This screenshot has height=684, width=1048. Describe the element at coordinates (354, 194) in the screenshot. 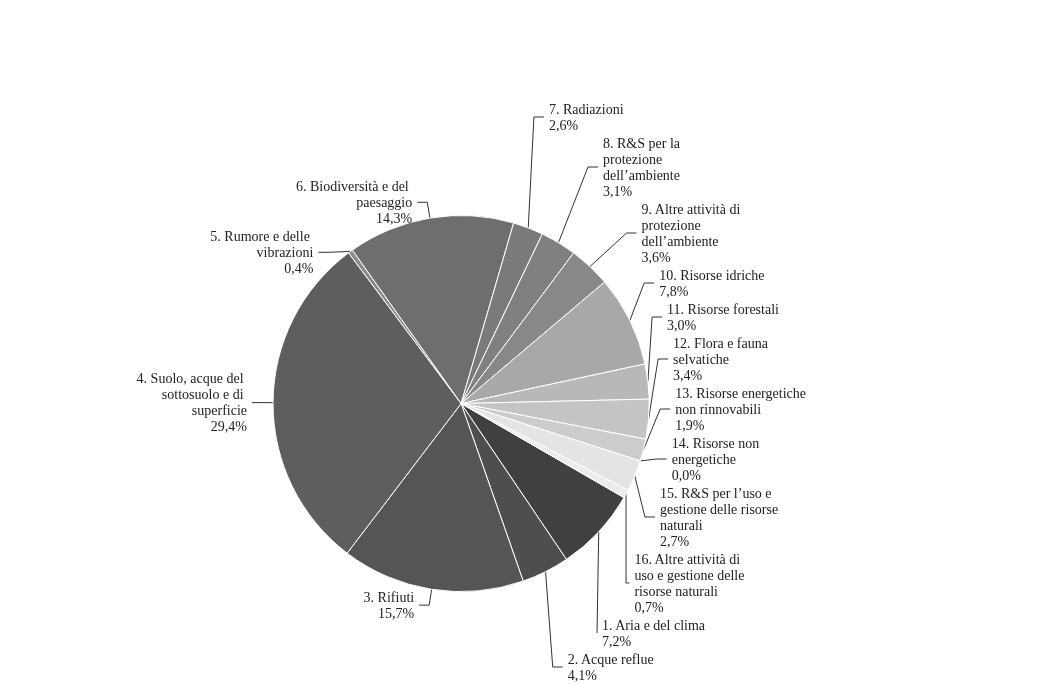

I see `slice-label: 6. Biodiversità e del paesaggio` at that location.